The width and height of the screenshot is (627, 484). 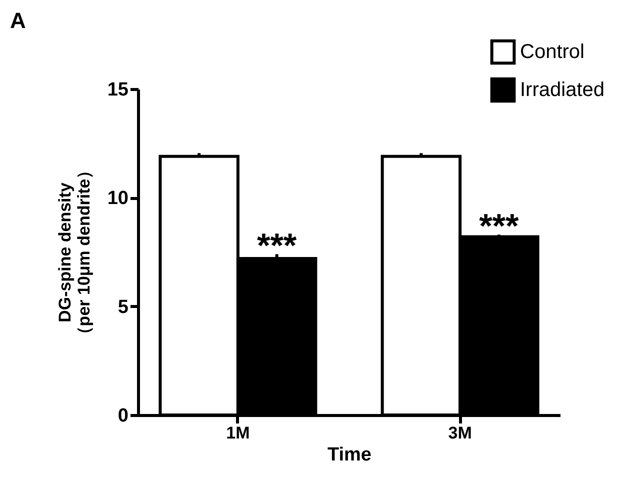 I want to click on chart-title: A, so click(x=18, y=20).